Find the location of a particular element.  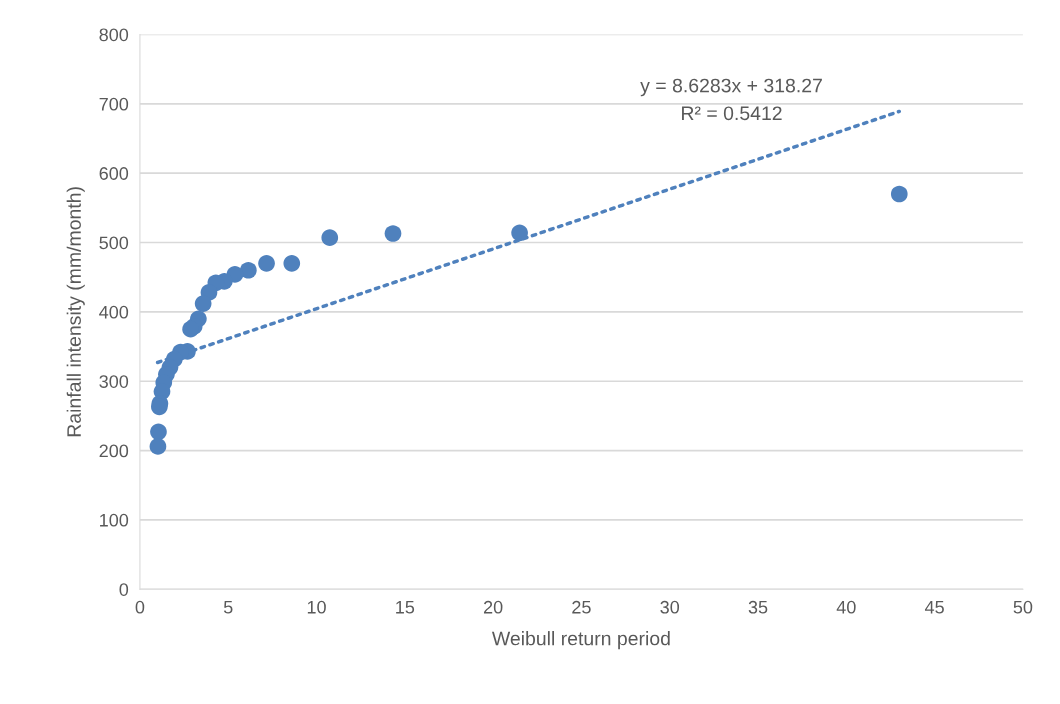

y-tick-label: 0 is located at coordinates (124, 589).